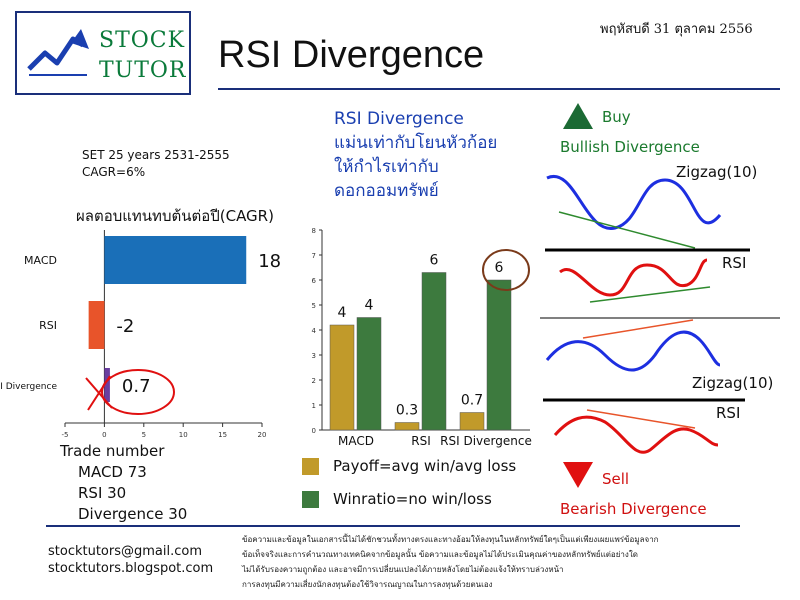 The image size is (800, 600). What do you see at coordinates (650, 294) in the screenshot?
I see `bullish-rsi-trend` at bounding box center [650, 294].